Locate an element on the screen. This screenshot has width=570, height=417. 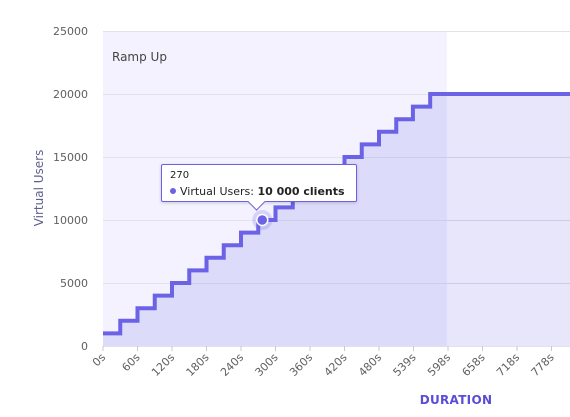
y-axis: 0 5000 10000 15000 20000 25000 is located at coordinates (70, 189).